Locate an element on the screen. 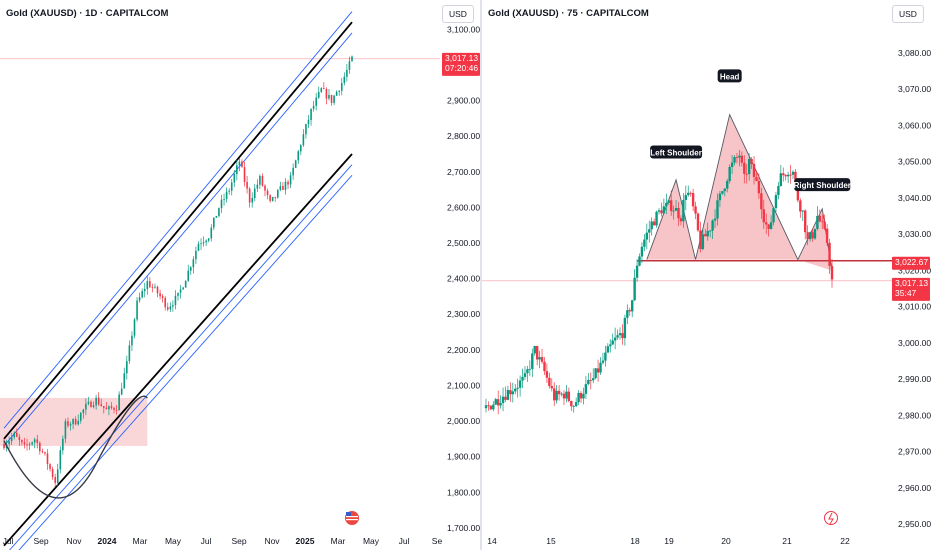  right-shoulder-label: Right Shoulder is located at coordinates (822, 185).